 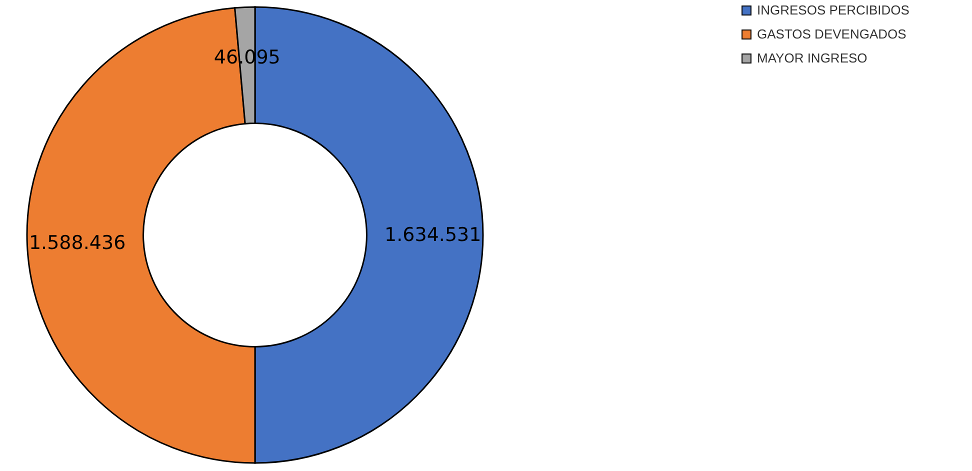 What do you see at coordinates (833, 10) in the screenshot?
I see `legend-label: INGRESOS PERCIBIDOS` at bounding box center [833, 10].